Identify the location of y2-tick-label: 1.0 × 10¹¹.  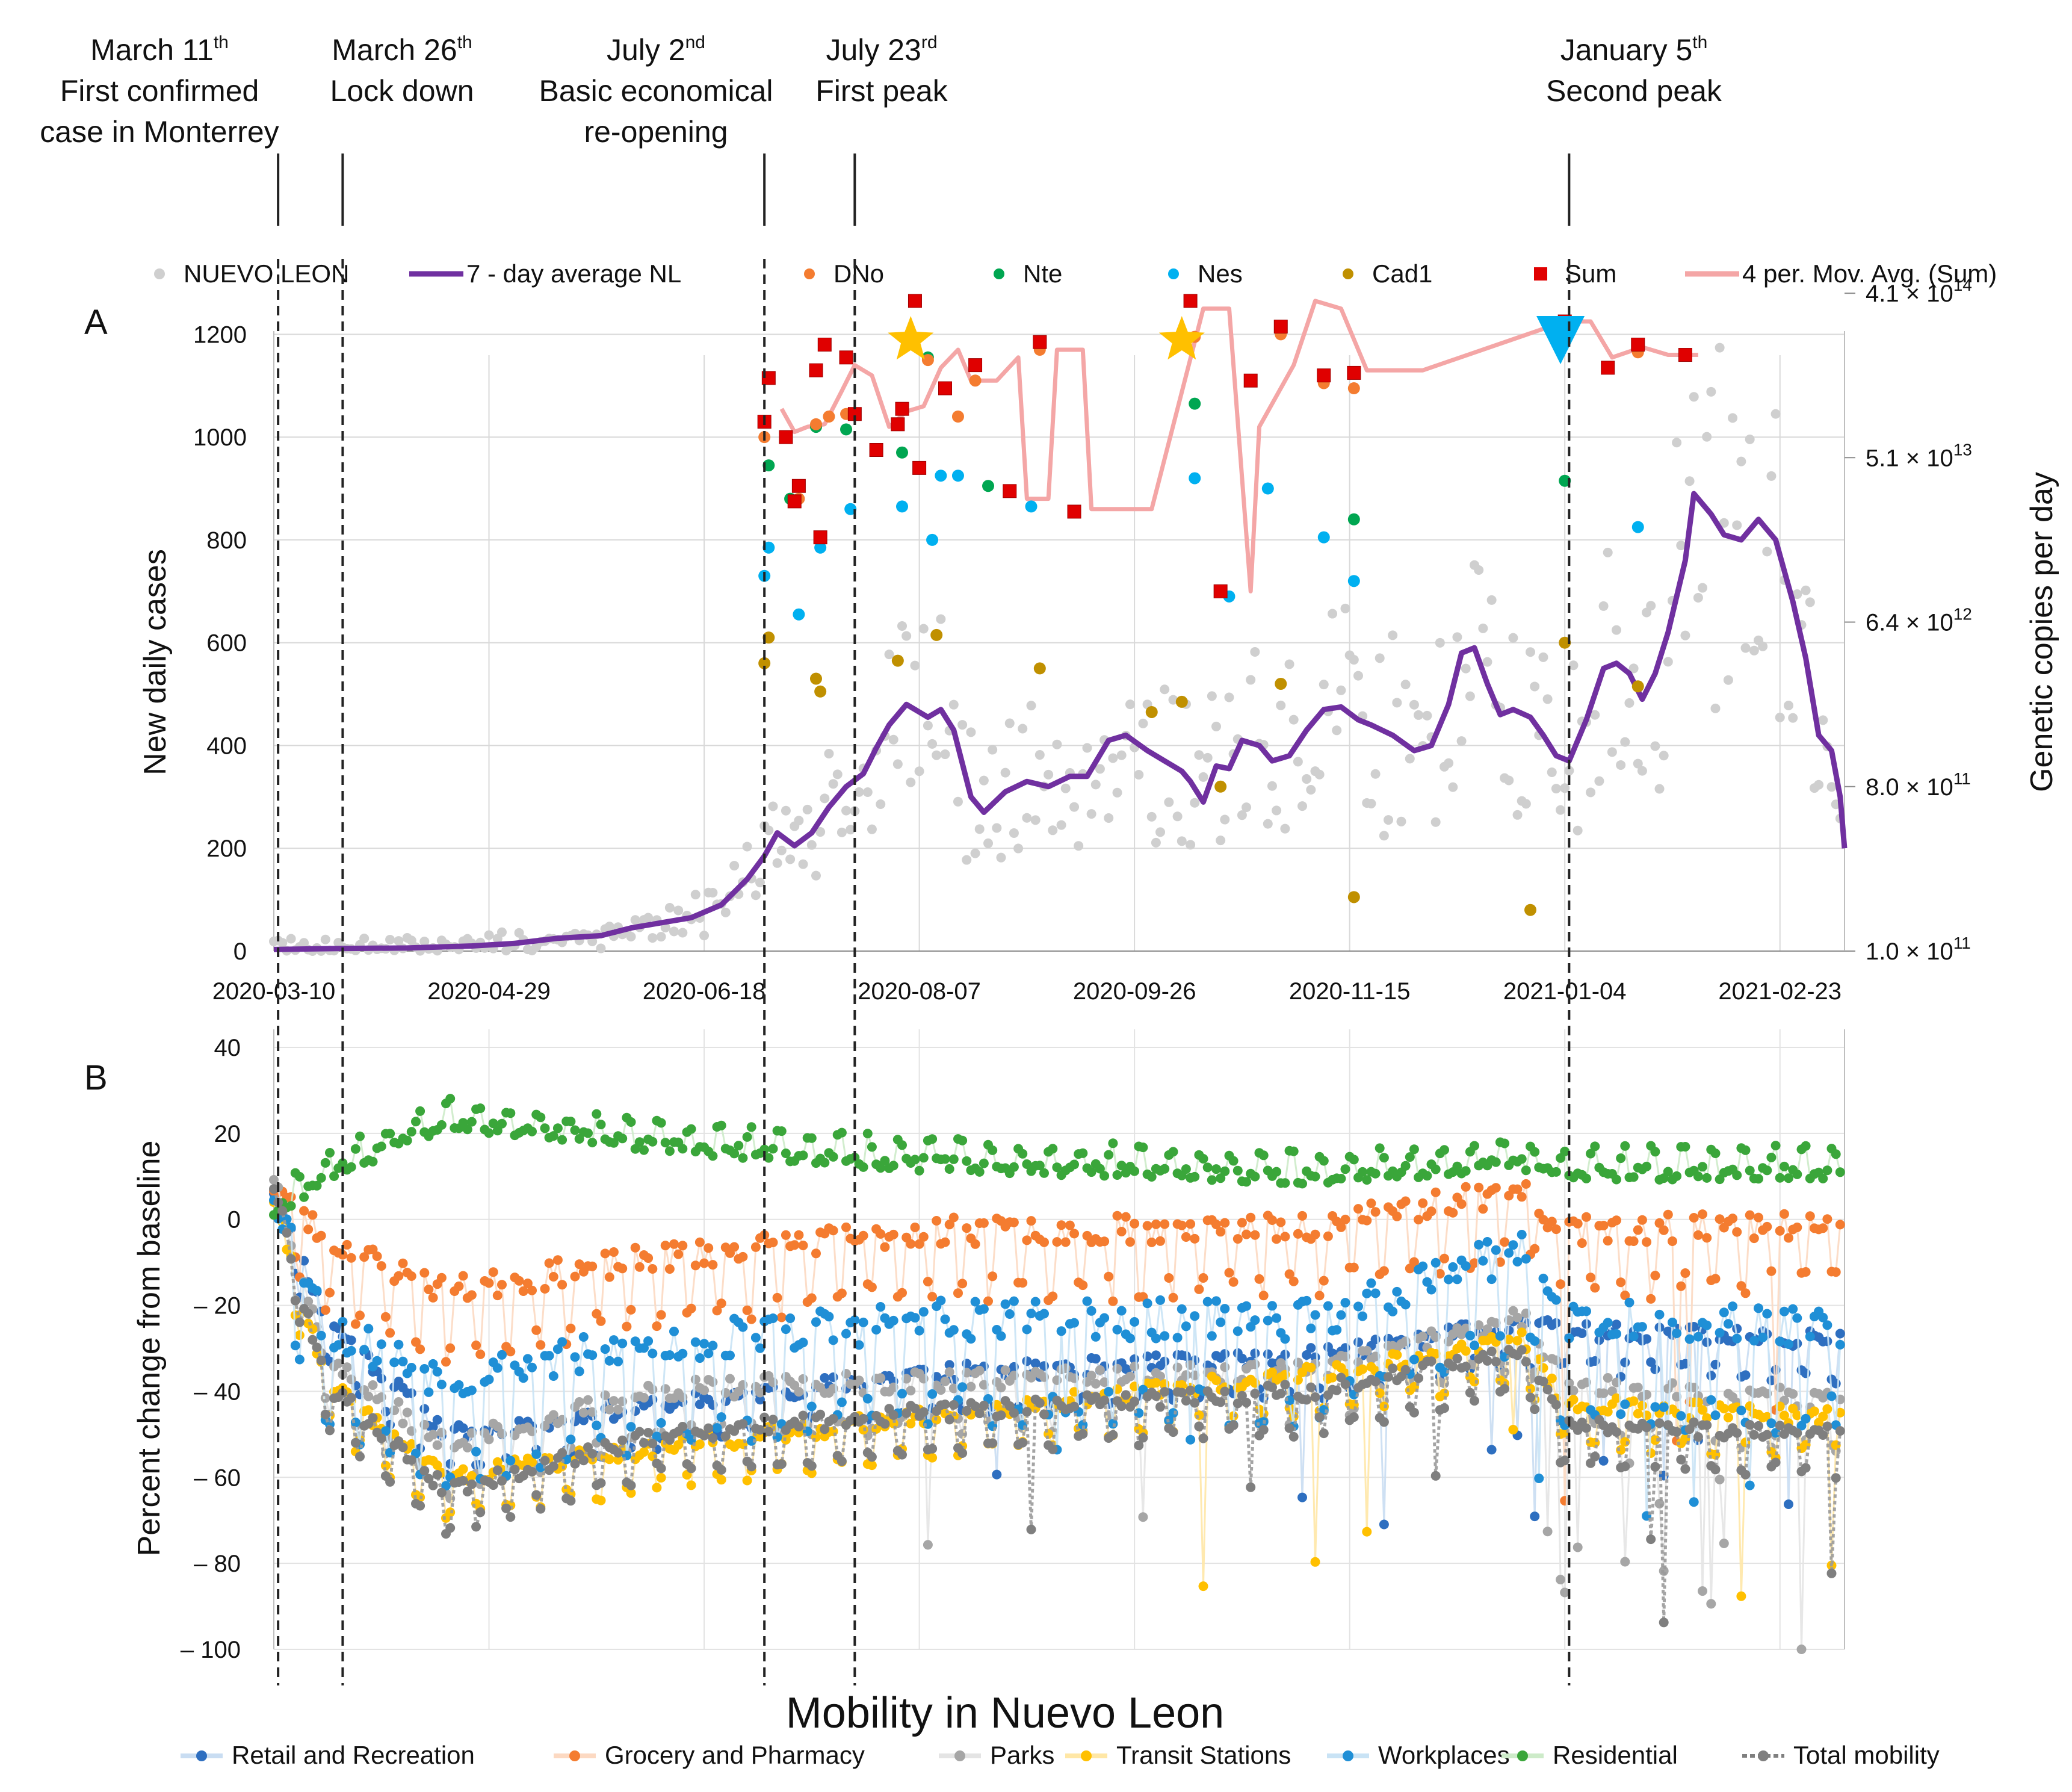
(1919, 949).